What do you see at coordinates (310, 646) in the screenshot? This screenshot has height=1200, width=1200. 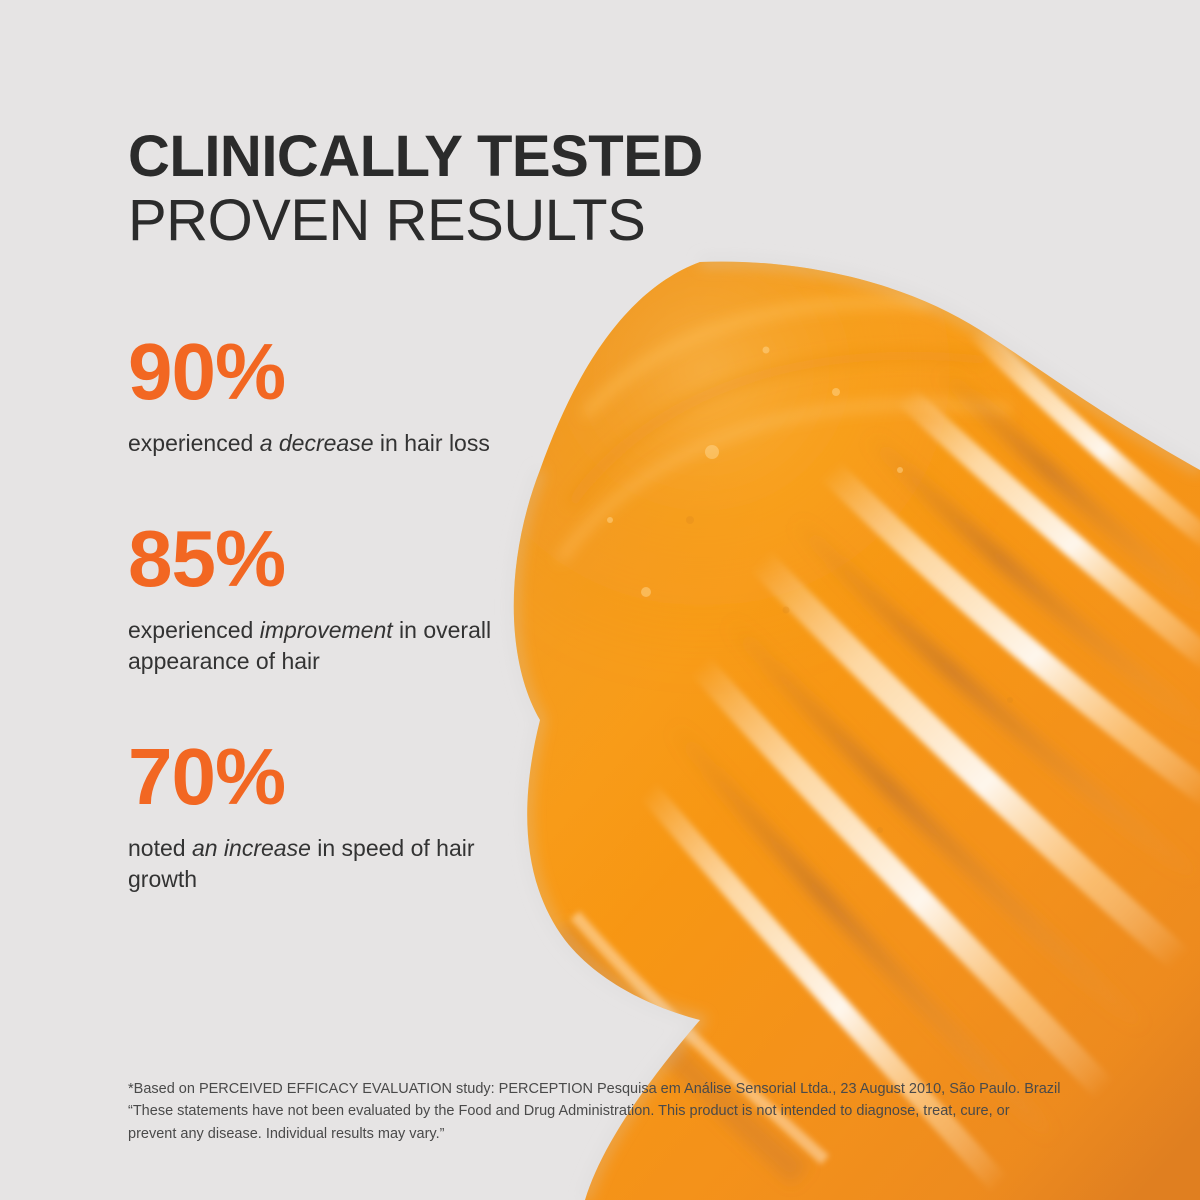 I see `stat-desc-part2: in overall appearance of hair` at bounding box center [310, 646].